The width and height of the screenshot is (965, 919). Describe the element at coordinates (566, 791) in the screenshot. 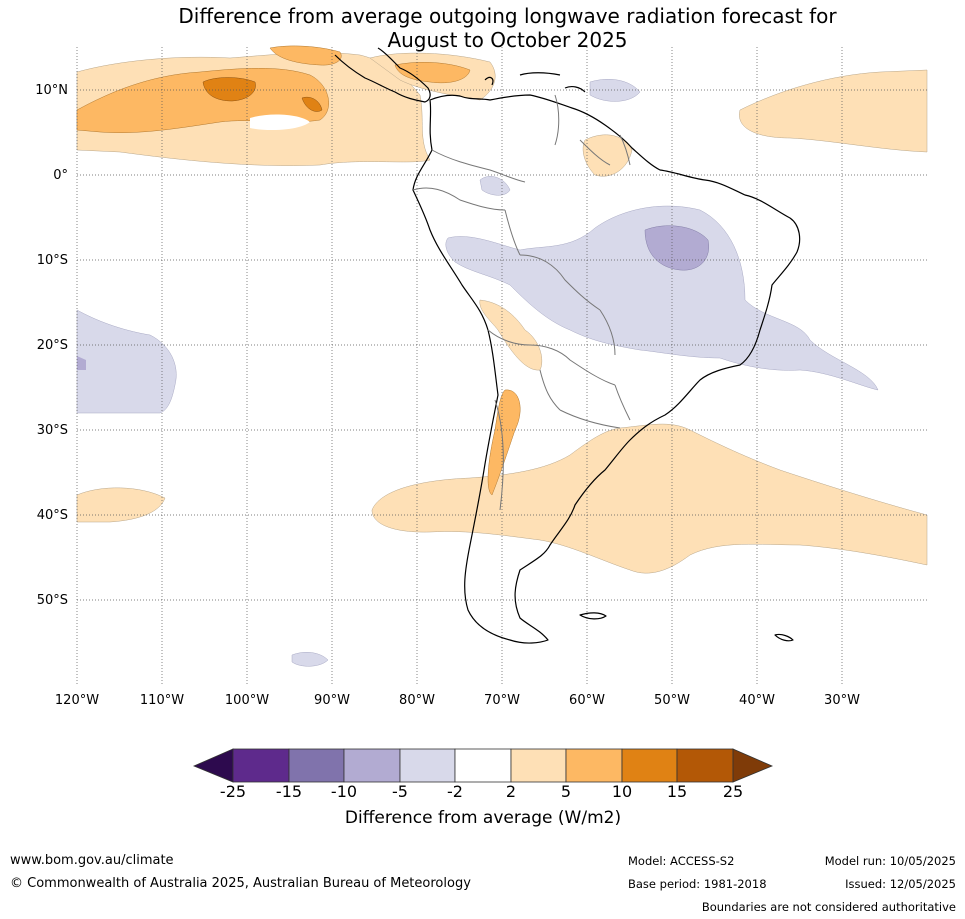

I see `colorbar-tick: 5` at that location.